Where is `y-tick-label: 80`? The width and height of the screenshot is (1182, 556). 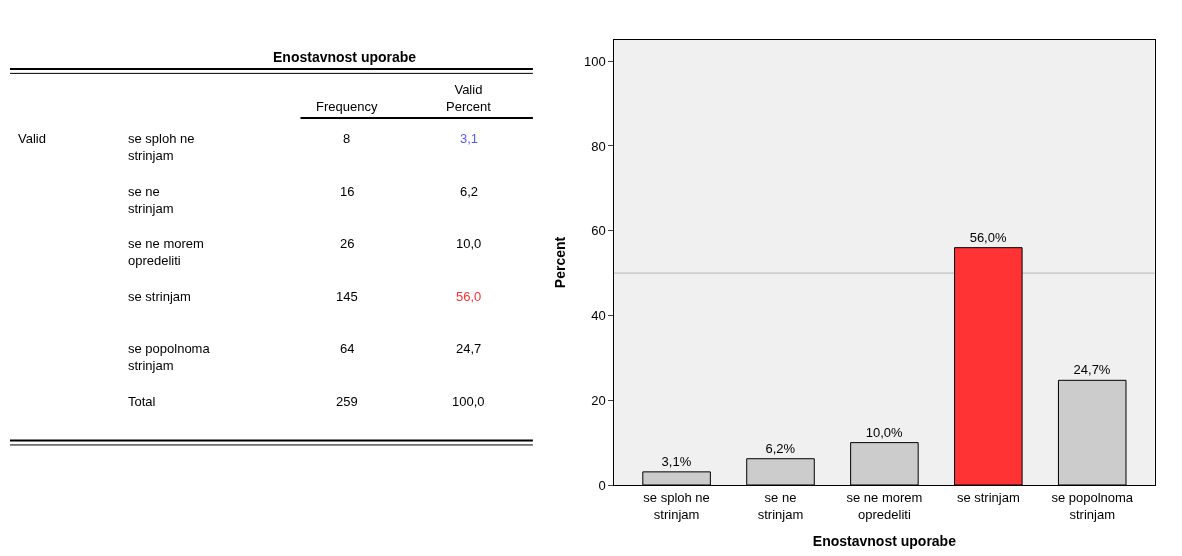 y-tick-label: 80 is located at coordinates (598, 146).